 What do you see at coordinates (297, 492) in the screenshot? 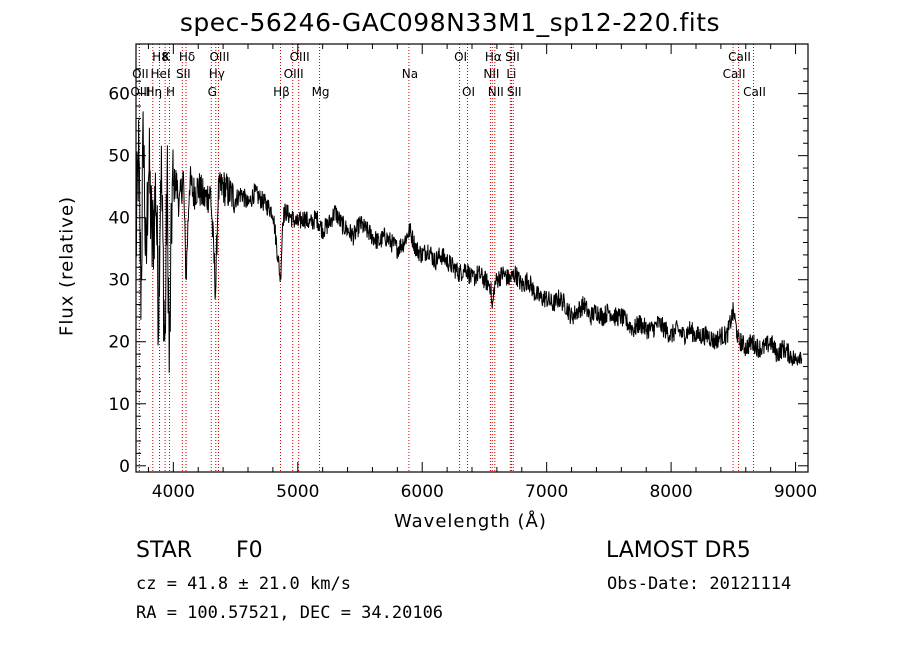
I see `x-tick-label: 5000` at bounding box center [297, 492].